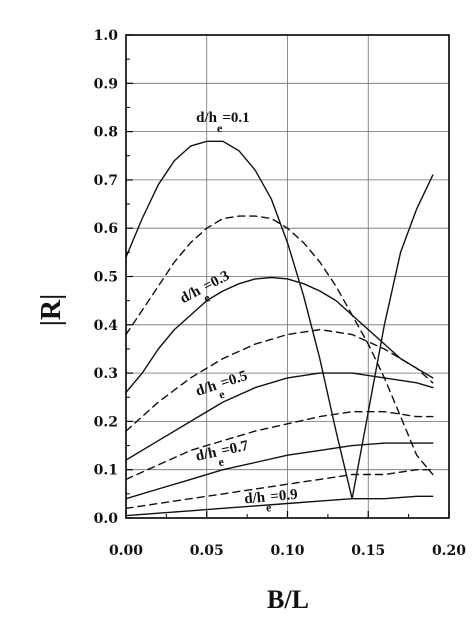 This screenshot has height=623, width=476. Describe the element at coordinates (106, 422) in the screenshot. I see `y-tick-label: 0.2` at that location.